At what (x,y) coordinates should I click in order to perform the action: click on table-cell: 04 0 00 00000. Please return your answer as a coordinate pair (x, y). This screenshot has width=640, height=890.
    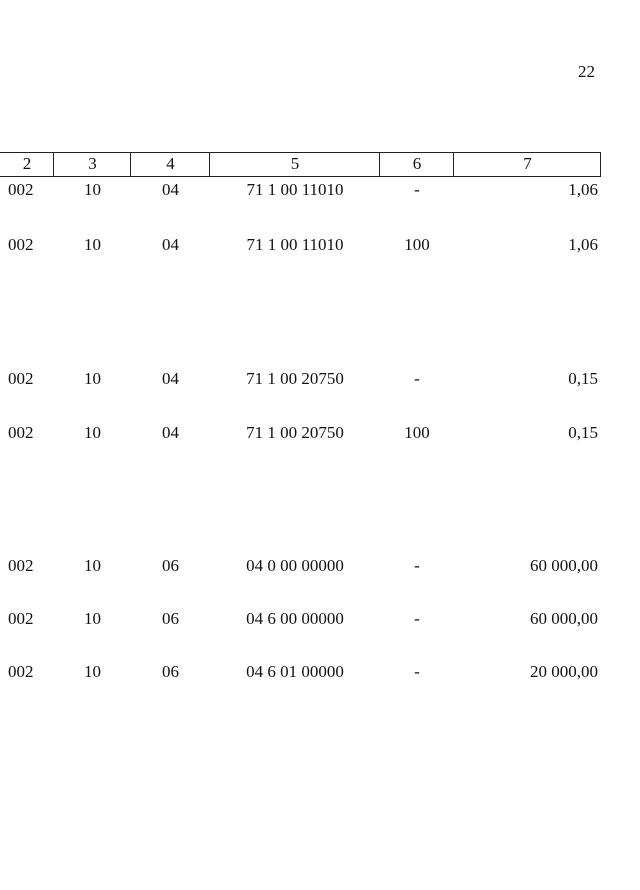
    Looking at the image, I should click on (295, 565).